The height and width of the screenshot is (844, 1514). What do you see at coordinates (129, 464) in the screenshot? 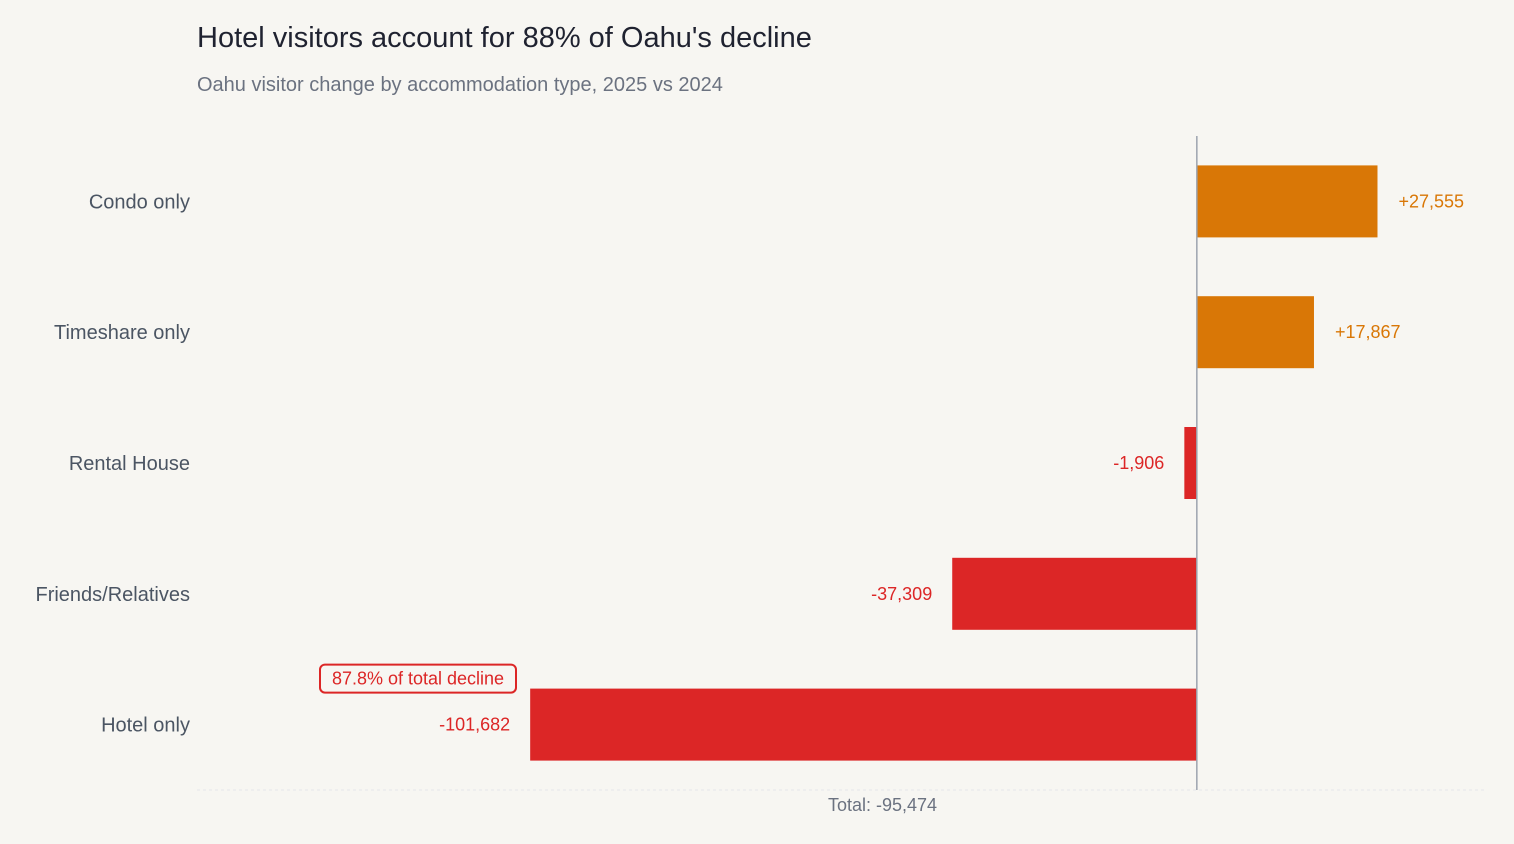
I see `category-label-rental-house: Rental House` at bounding box center [129, 464].